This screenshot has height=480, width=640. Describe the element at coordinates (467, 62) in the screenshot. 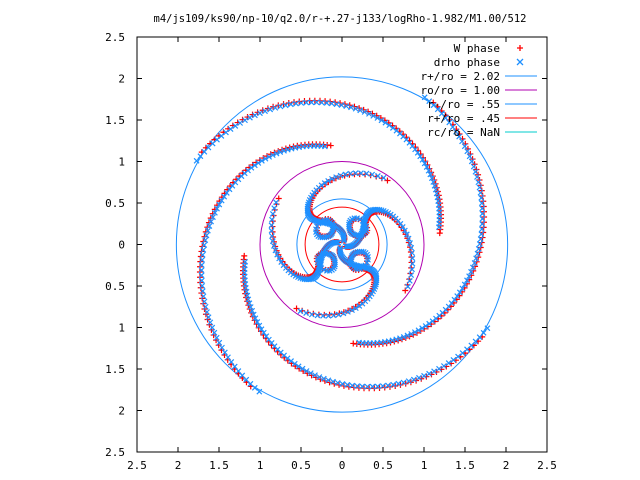

I see `legend-label: drho phase` at that location.